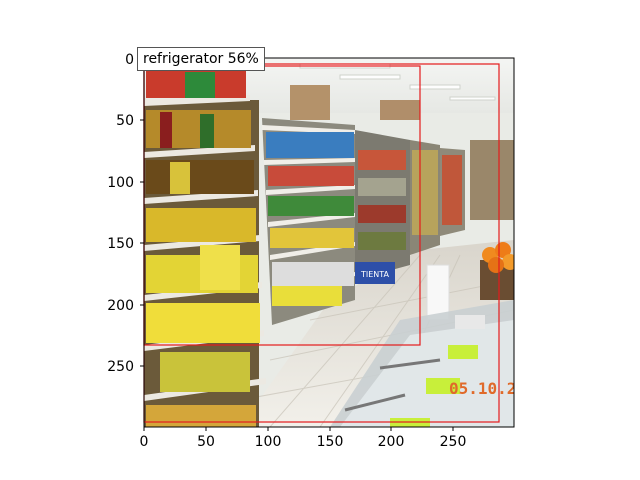 This screenshot has height=480, width=640. I want to click on far-shelves, so click(434, 190).